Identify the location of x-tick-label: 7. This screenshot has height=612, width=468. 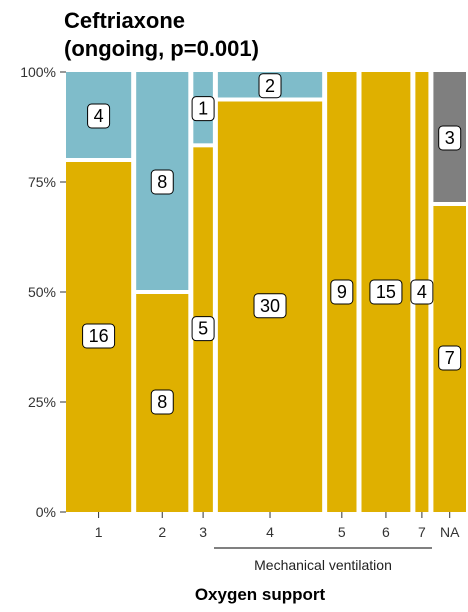
(422, 532).